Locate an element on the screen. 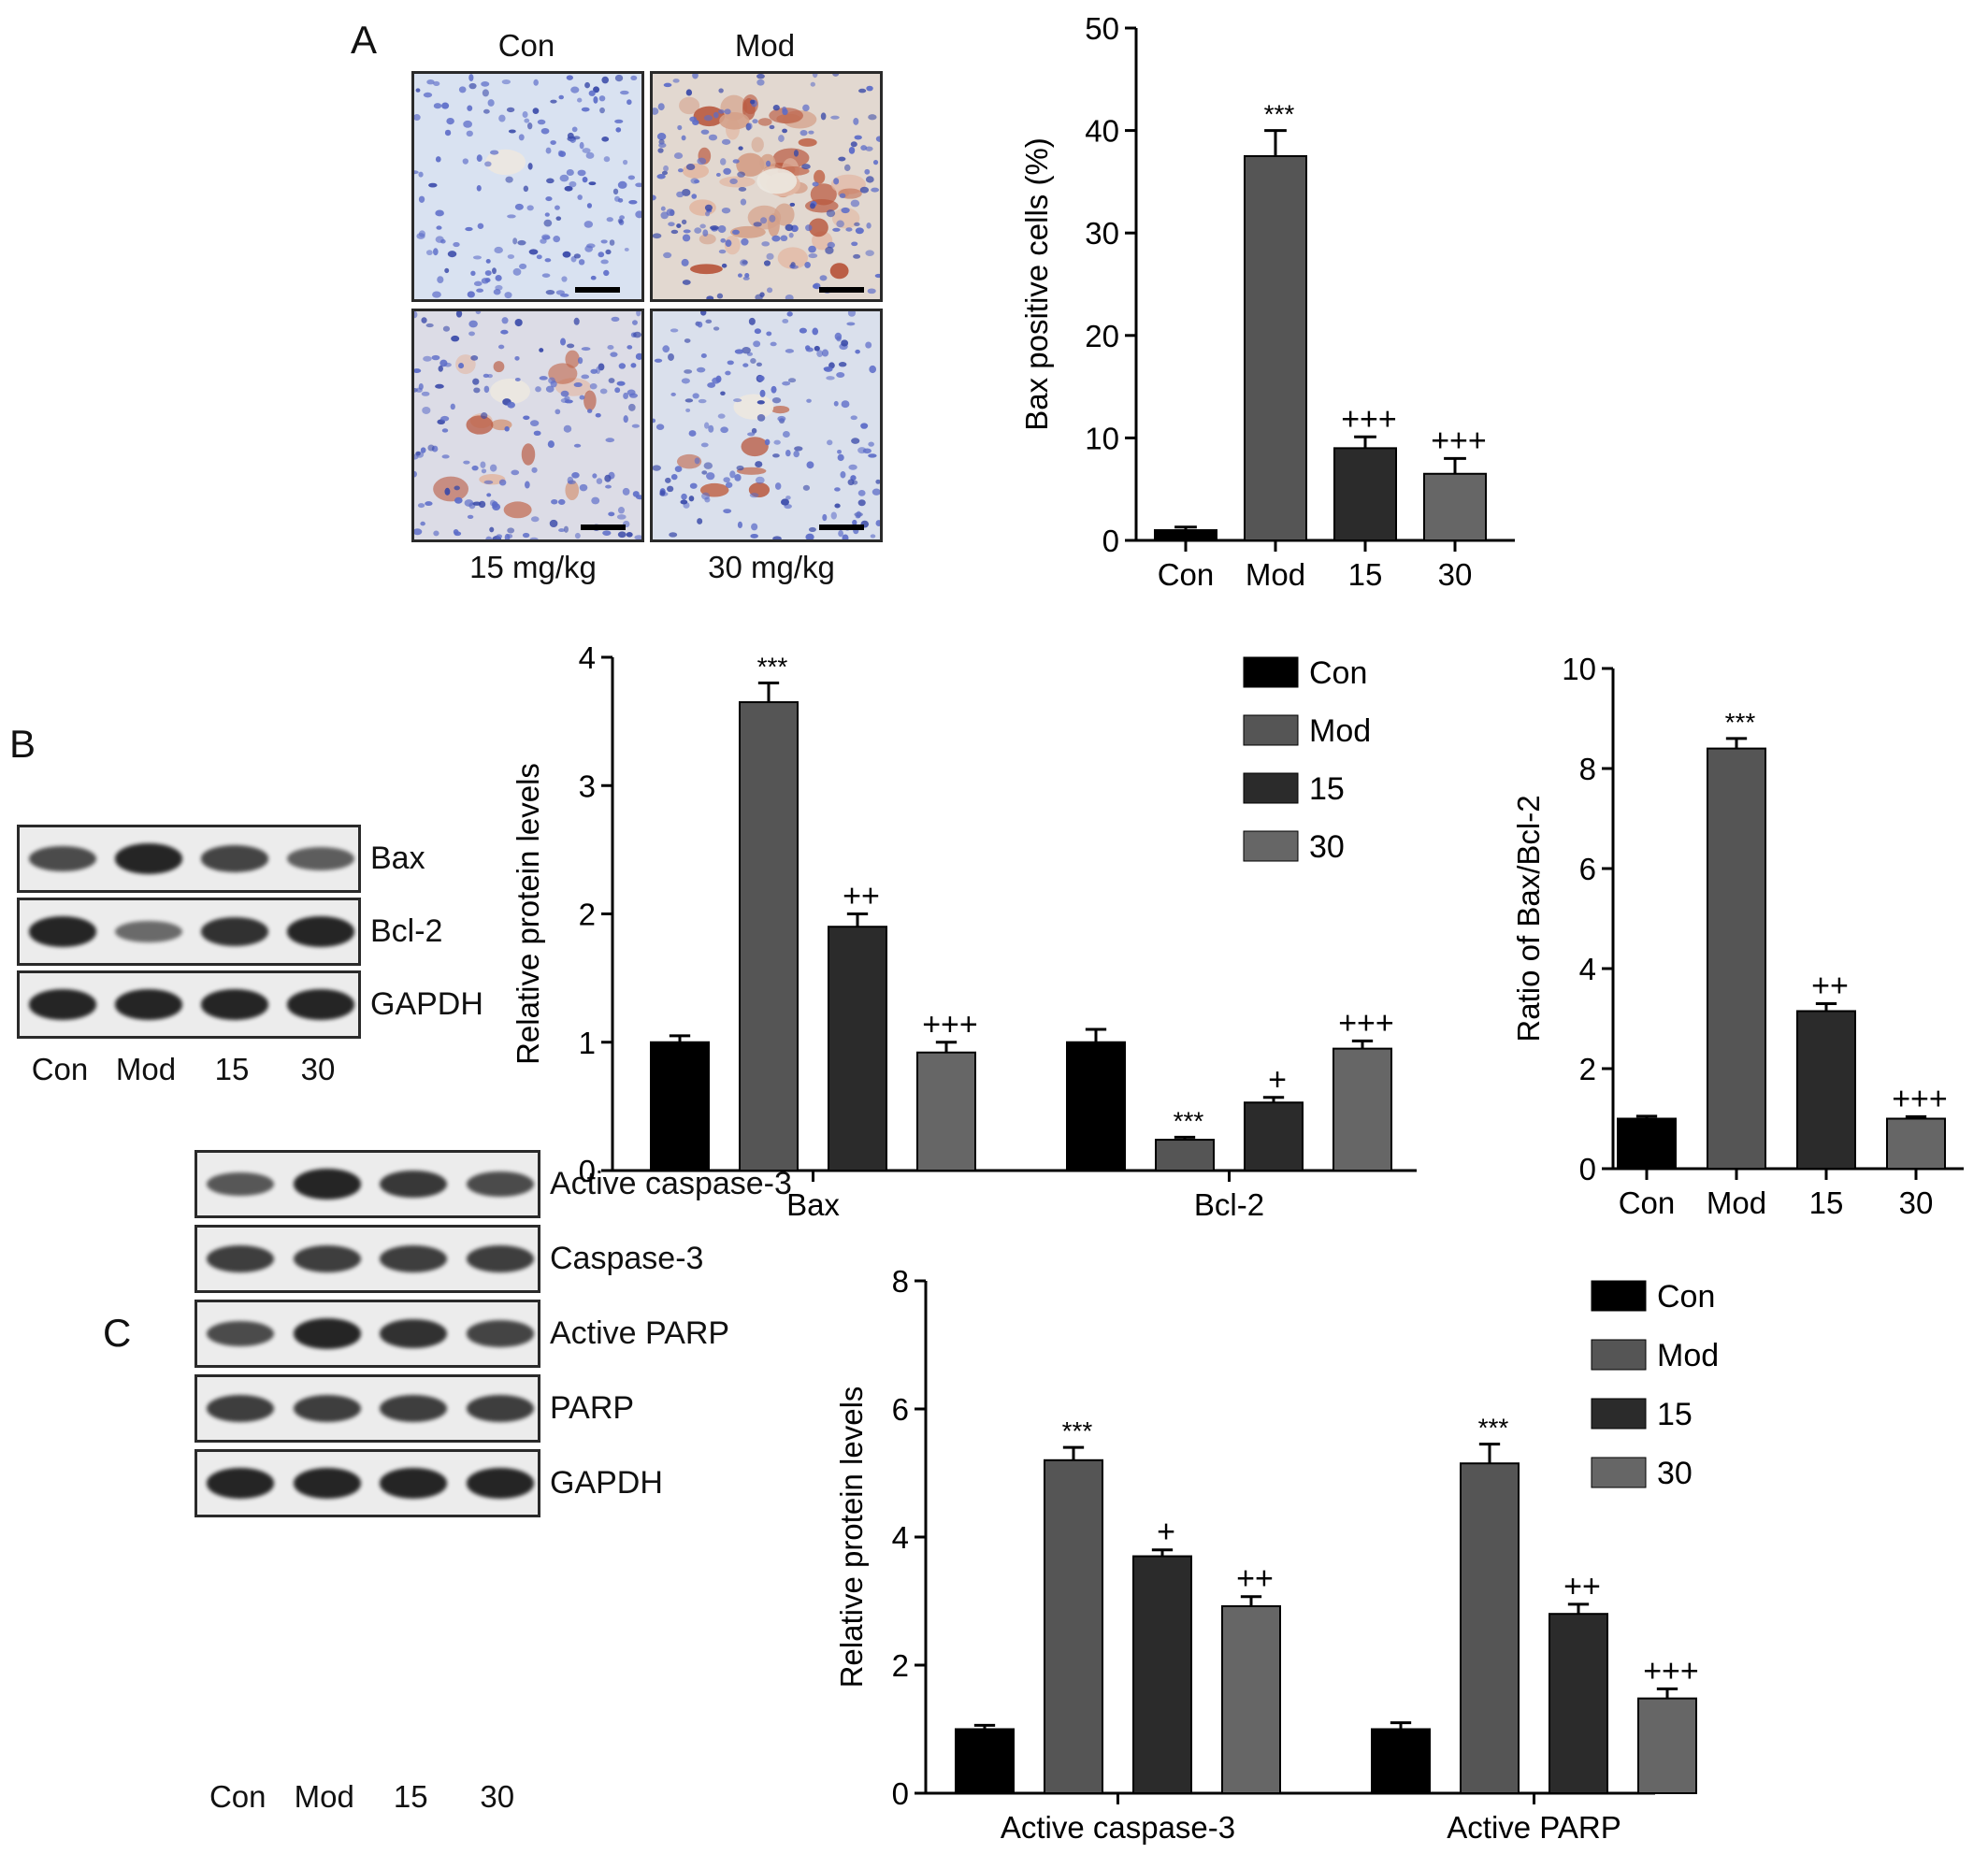 The height and width of the screenshot is (1868, 1988). blot-row-label: Bax is located at coordinates (398, 858).